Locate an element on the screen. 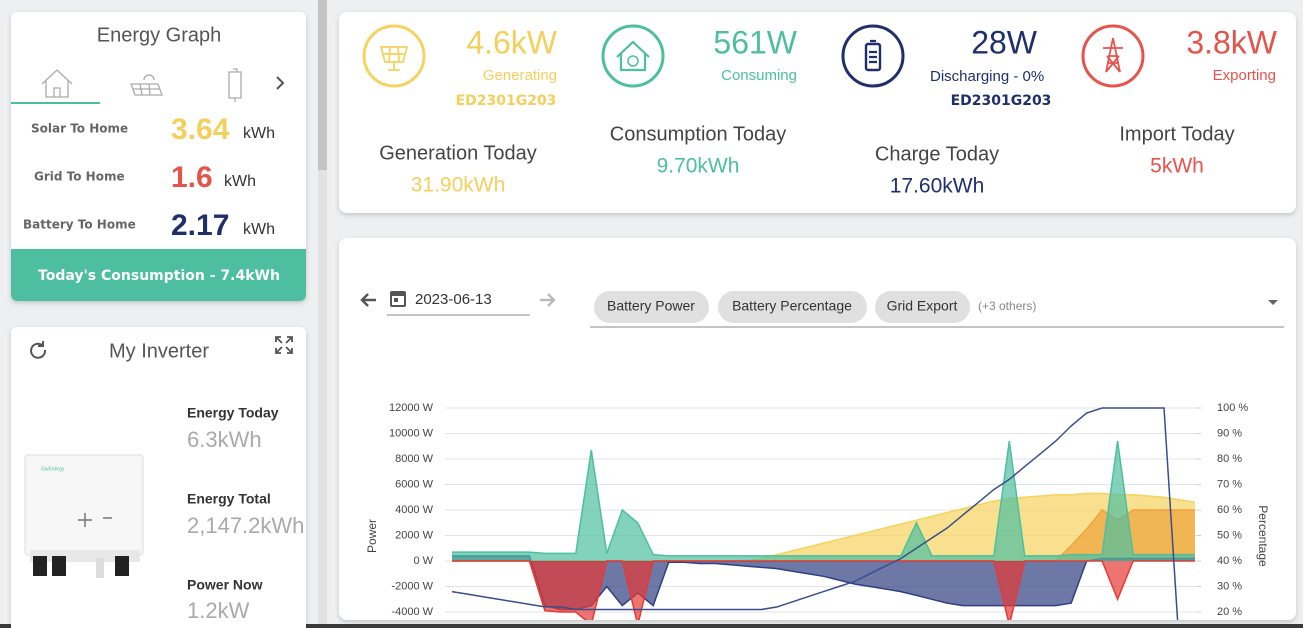  expand-icon is located at coordinates (284, 345).